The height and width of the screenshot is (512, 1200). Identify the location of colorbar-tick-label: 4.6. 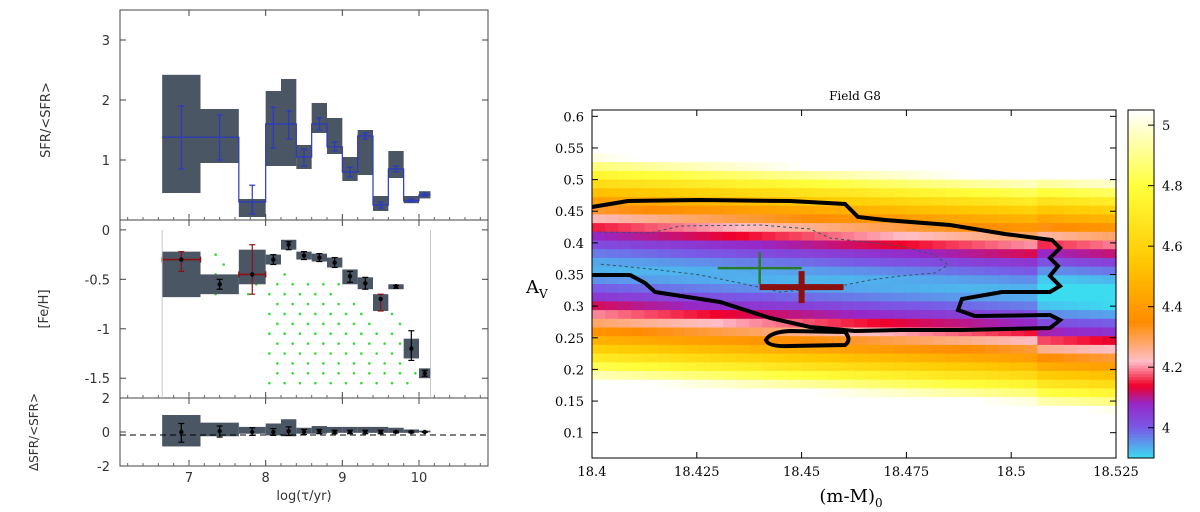
(1172, 247).